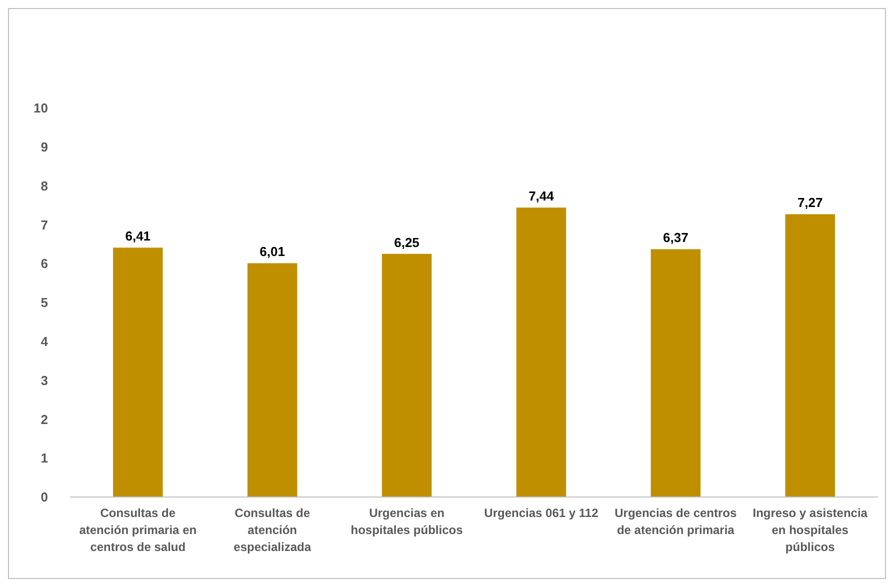 Image resolution: width=894 pixels, height=587 pixels. Describe the element at coordinates (138, 530) in the screenshot. I see `x-tick-label: Consultas de atención primaria en centros de salud` at that location.